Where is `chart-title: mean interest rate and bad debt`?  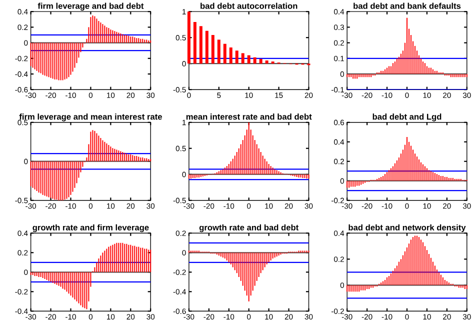 chart-title: mean interest rate and bad debt is located at coordinates (249, 117).